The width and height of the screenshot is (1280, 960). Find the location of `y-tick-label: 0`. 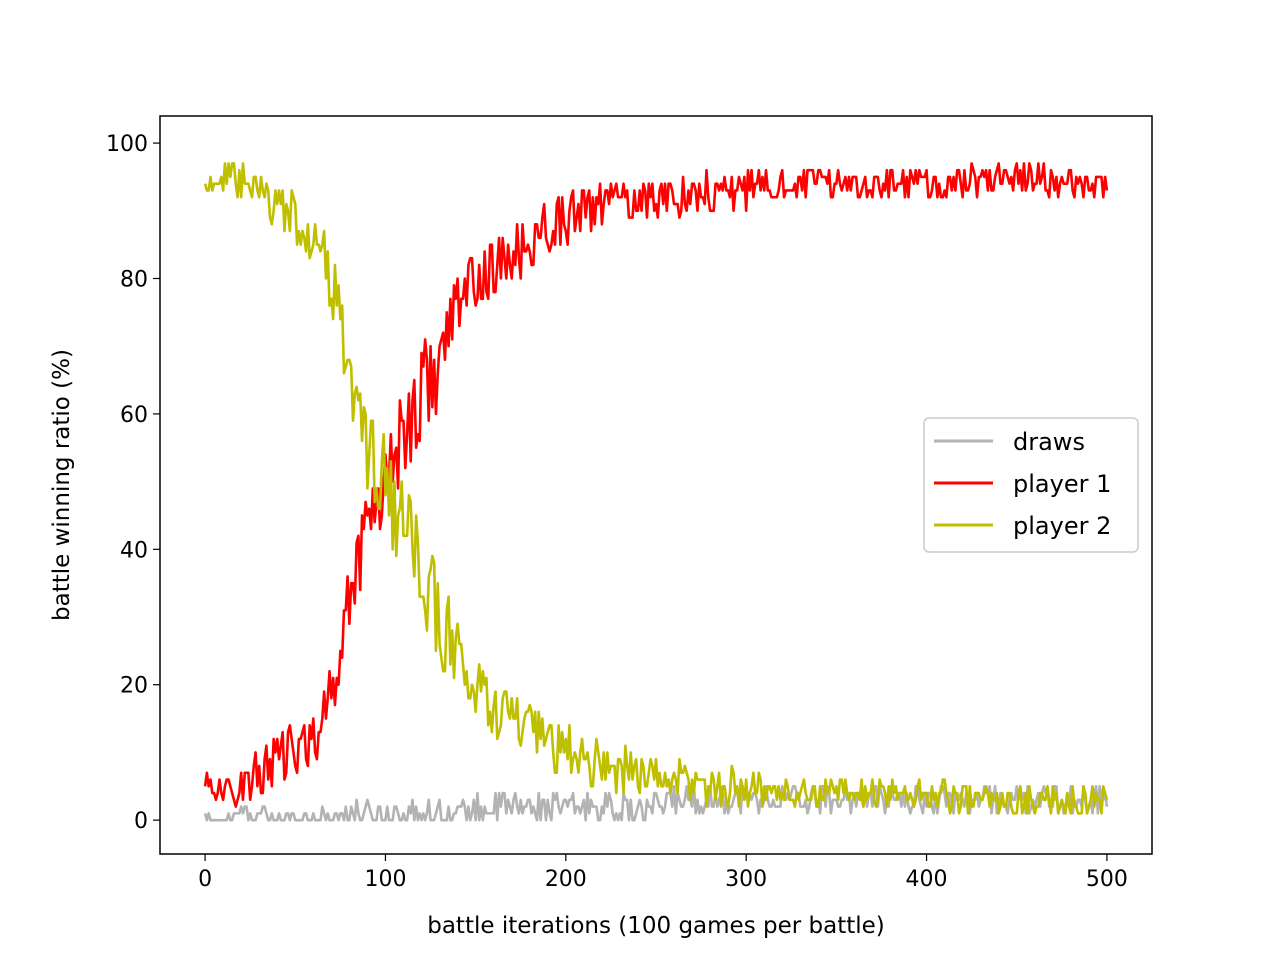

y-tick-label: 0 is located at coordinates (141, 821).